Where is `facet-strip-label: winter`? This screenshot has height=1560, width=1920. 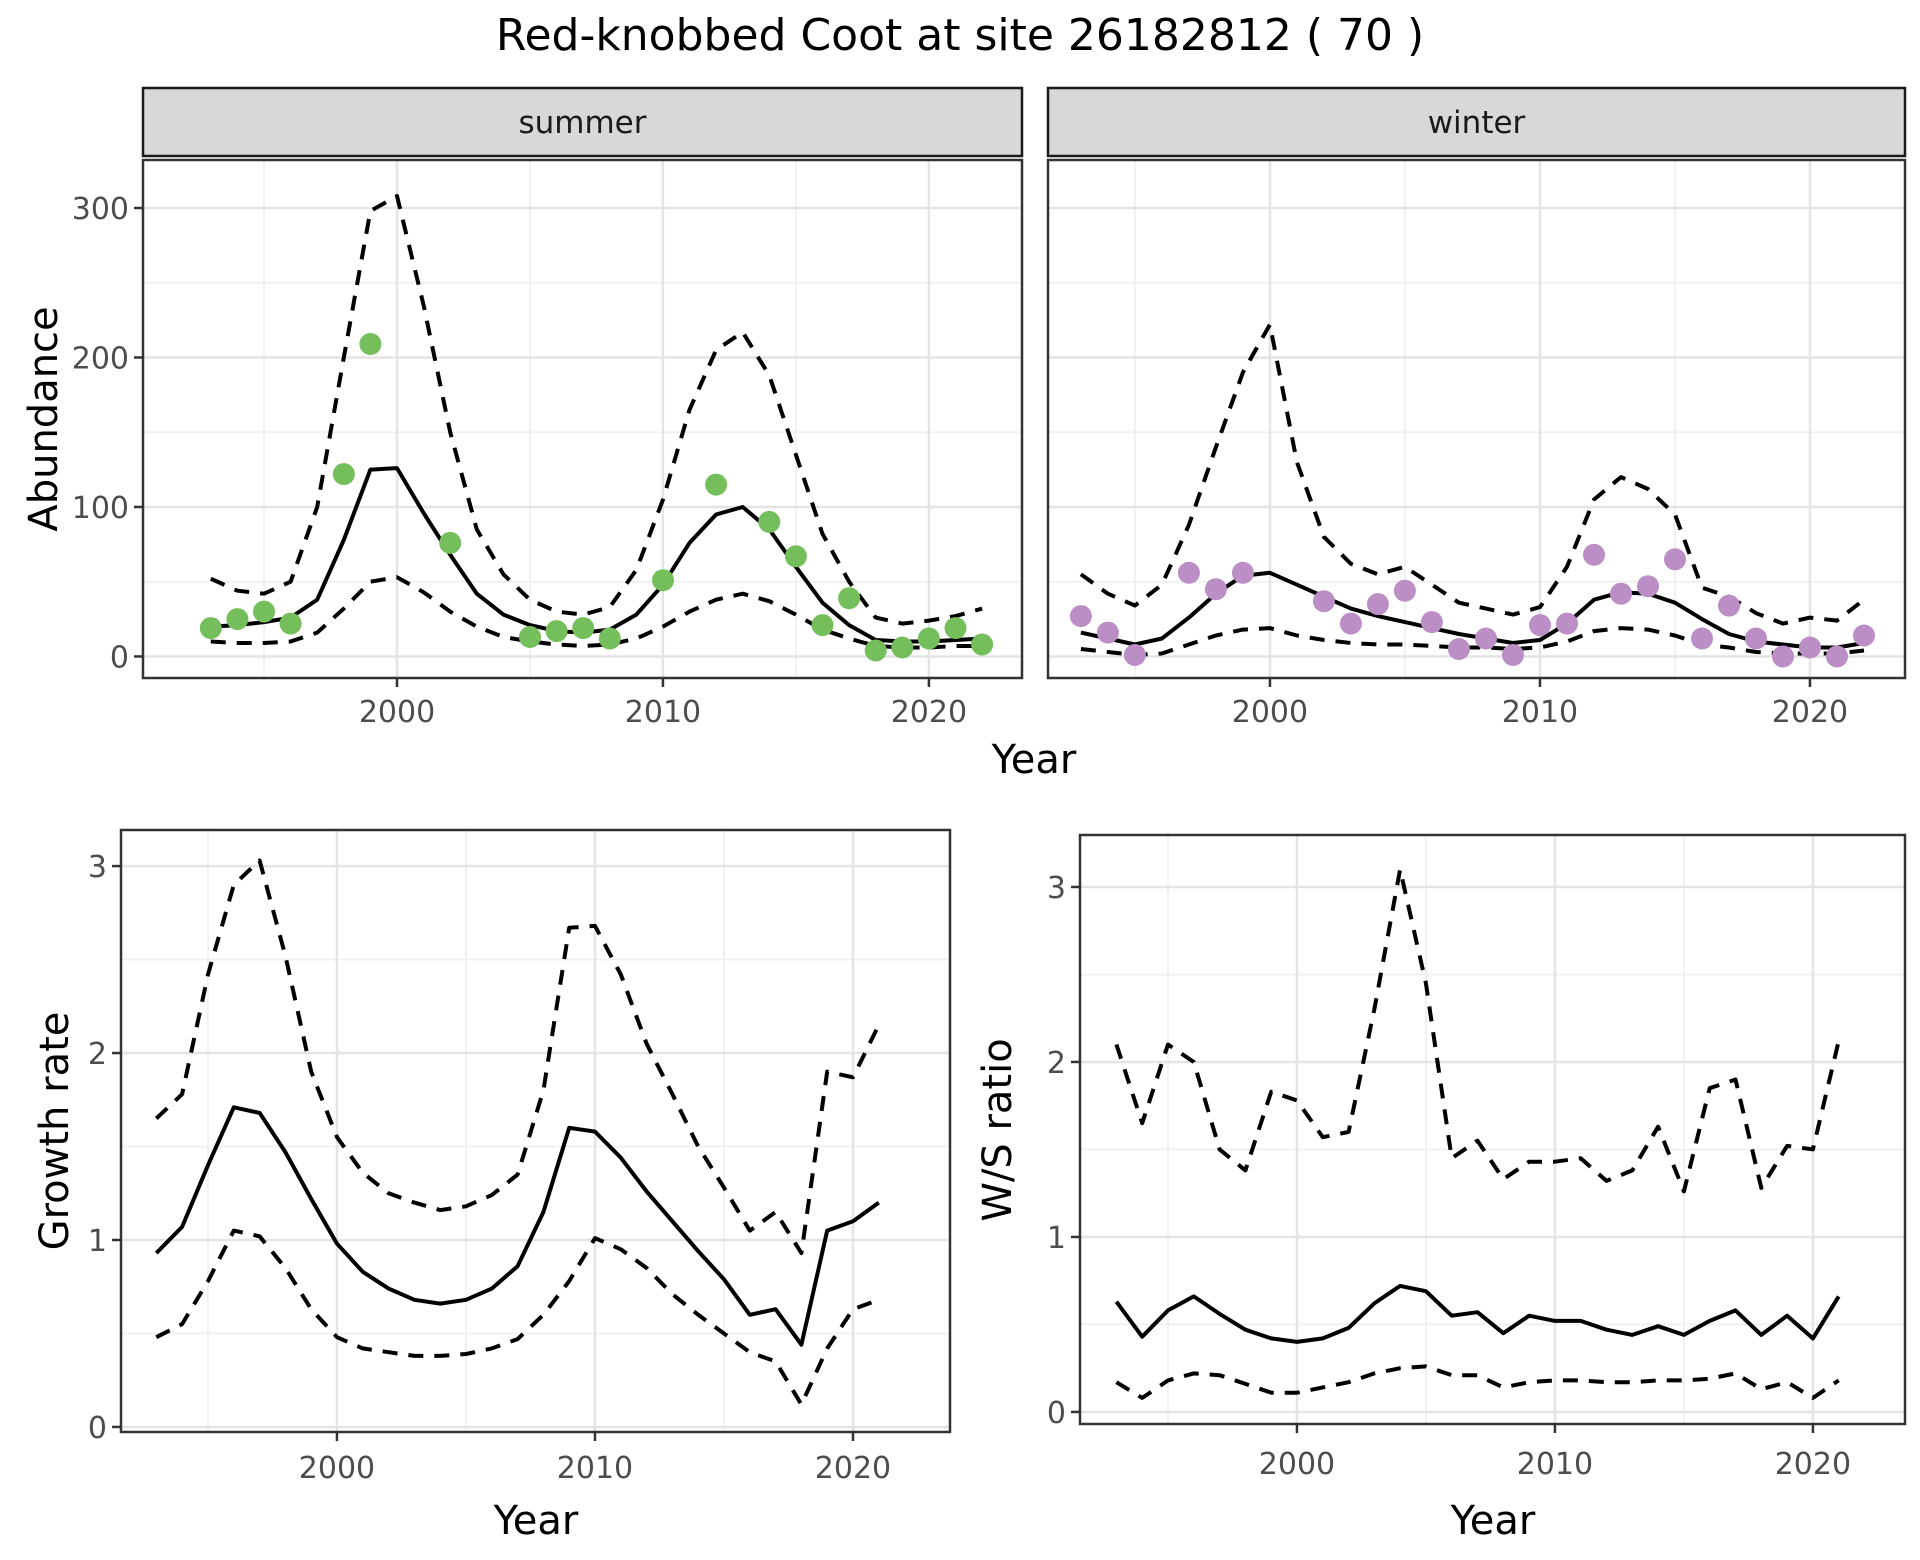
facet-strip-label: winter is located at coordinates (1477, 123).